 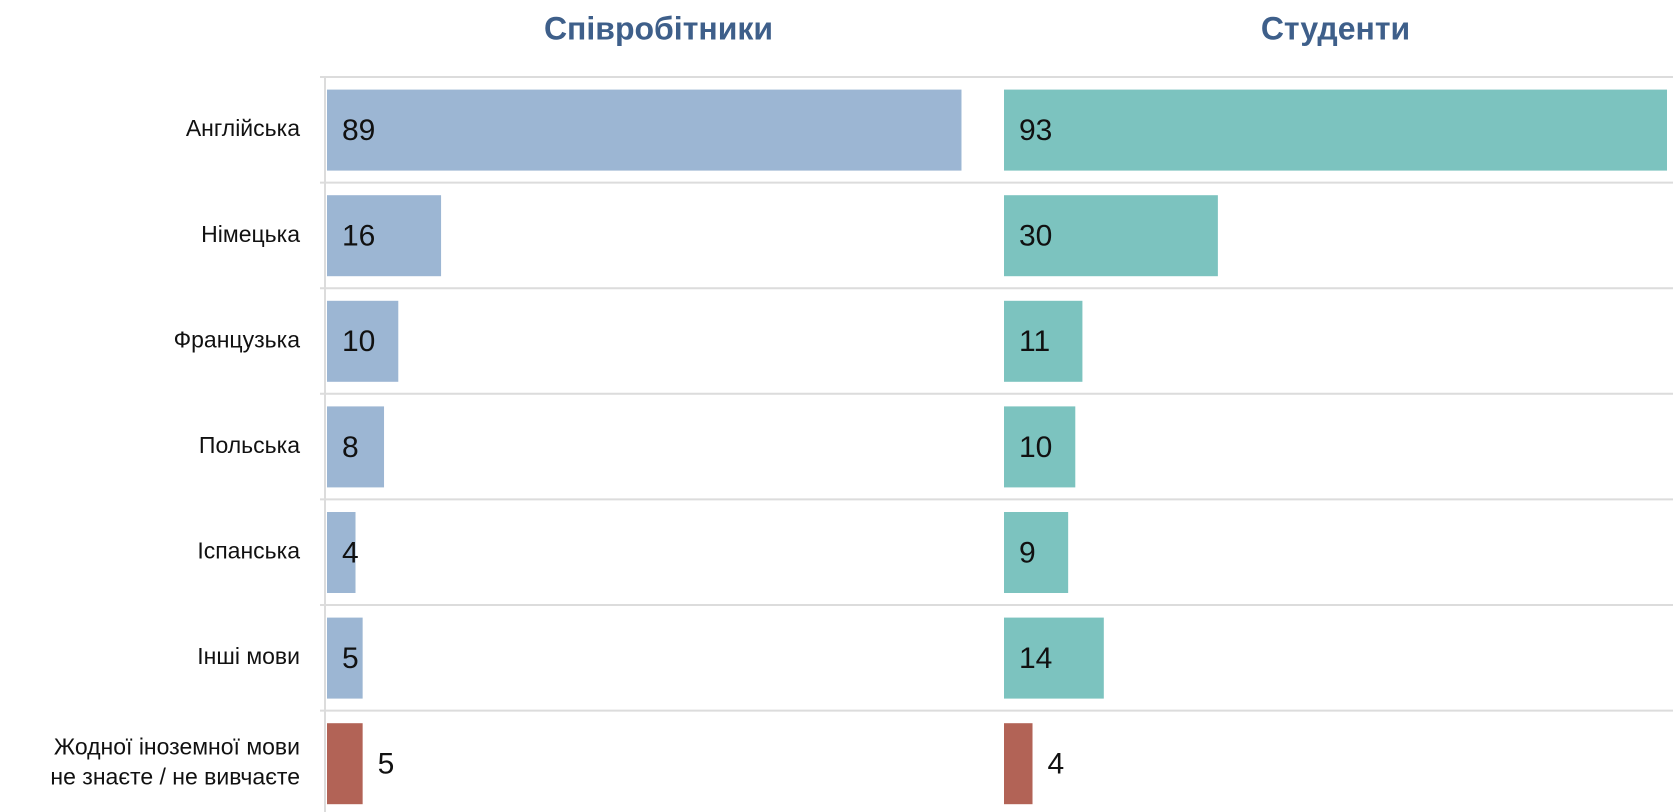 What do you see at coordinates (358, 236) in the screenshot?
I see `value-label: 16` at bounding box center [358, 236].